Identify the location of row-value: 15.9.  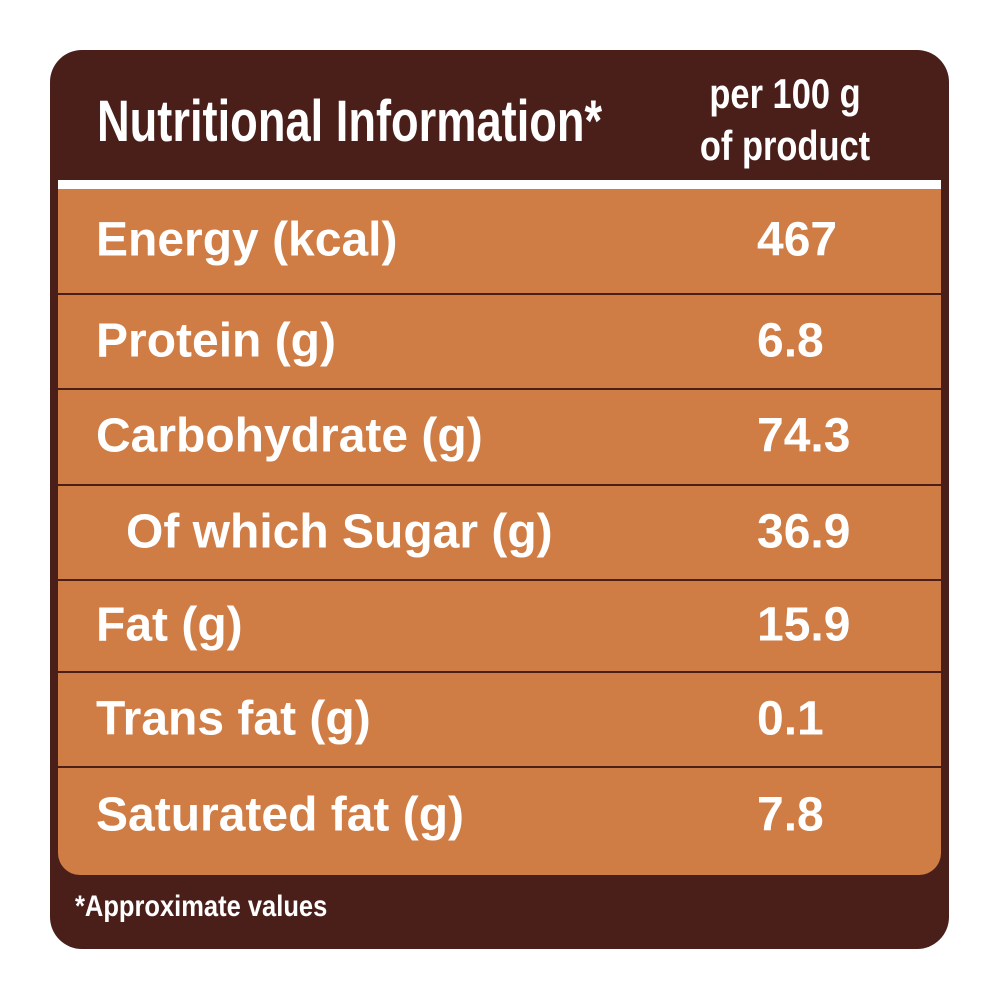
(804, 625).